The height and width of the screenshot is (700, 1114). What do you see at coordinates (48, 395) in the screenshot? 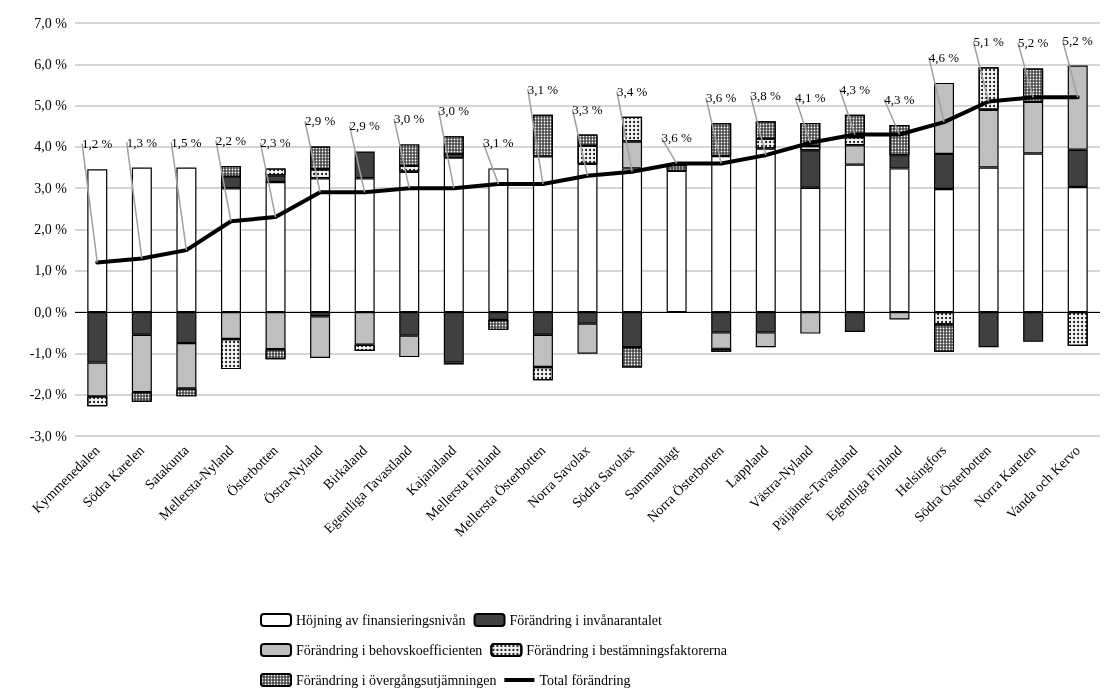
I see `y-tick-label: -2,0 %` at bounding box center [48, 395].